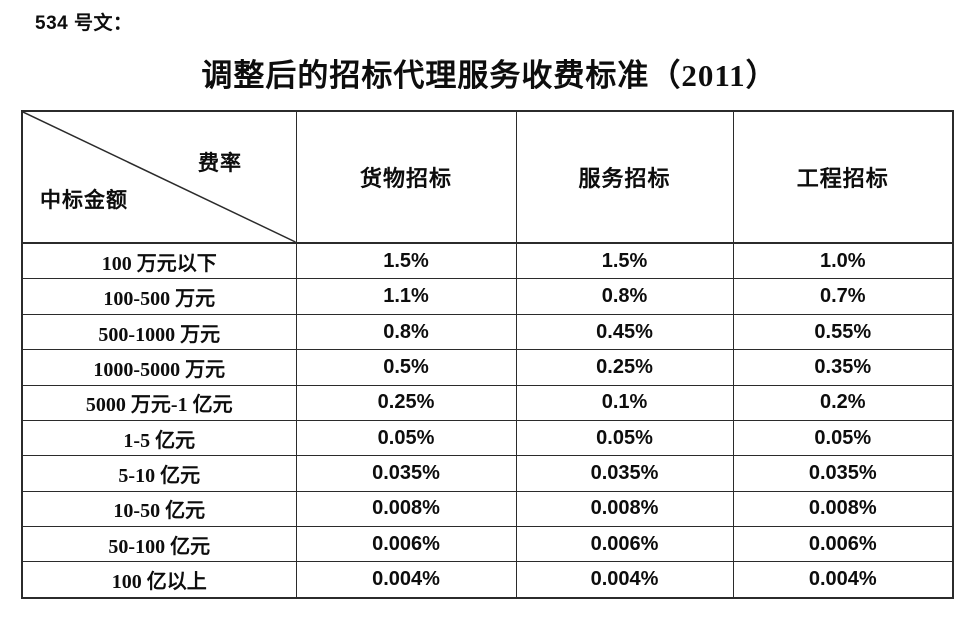  I want to click on amount-range-cell: 1000-5000 万元, so click(159, 367).